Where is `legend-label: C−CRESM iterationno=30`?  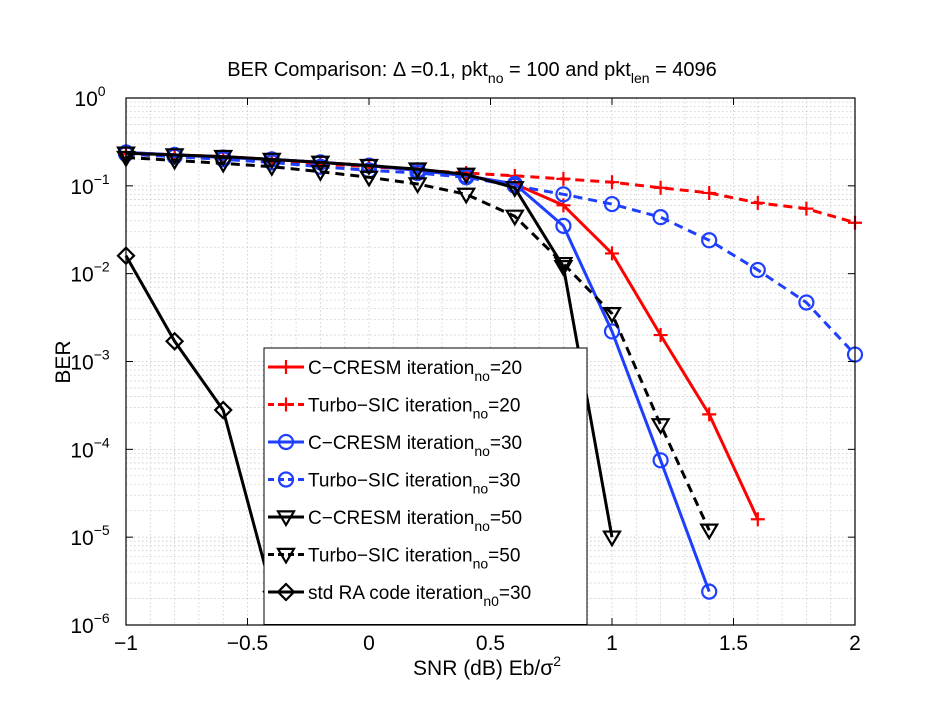
legend-label: C−CRESM iterationno=30 is located at coordinates (415, 446).